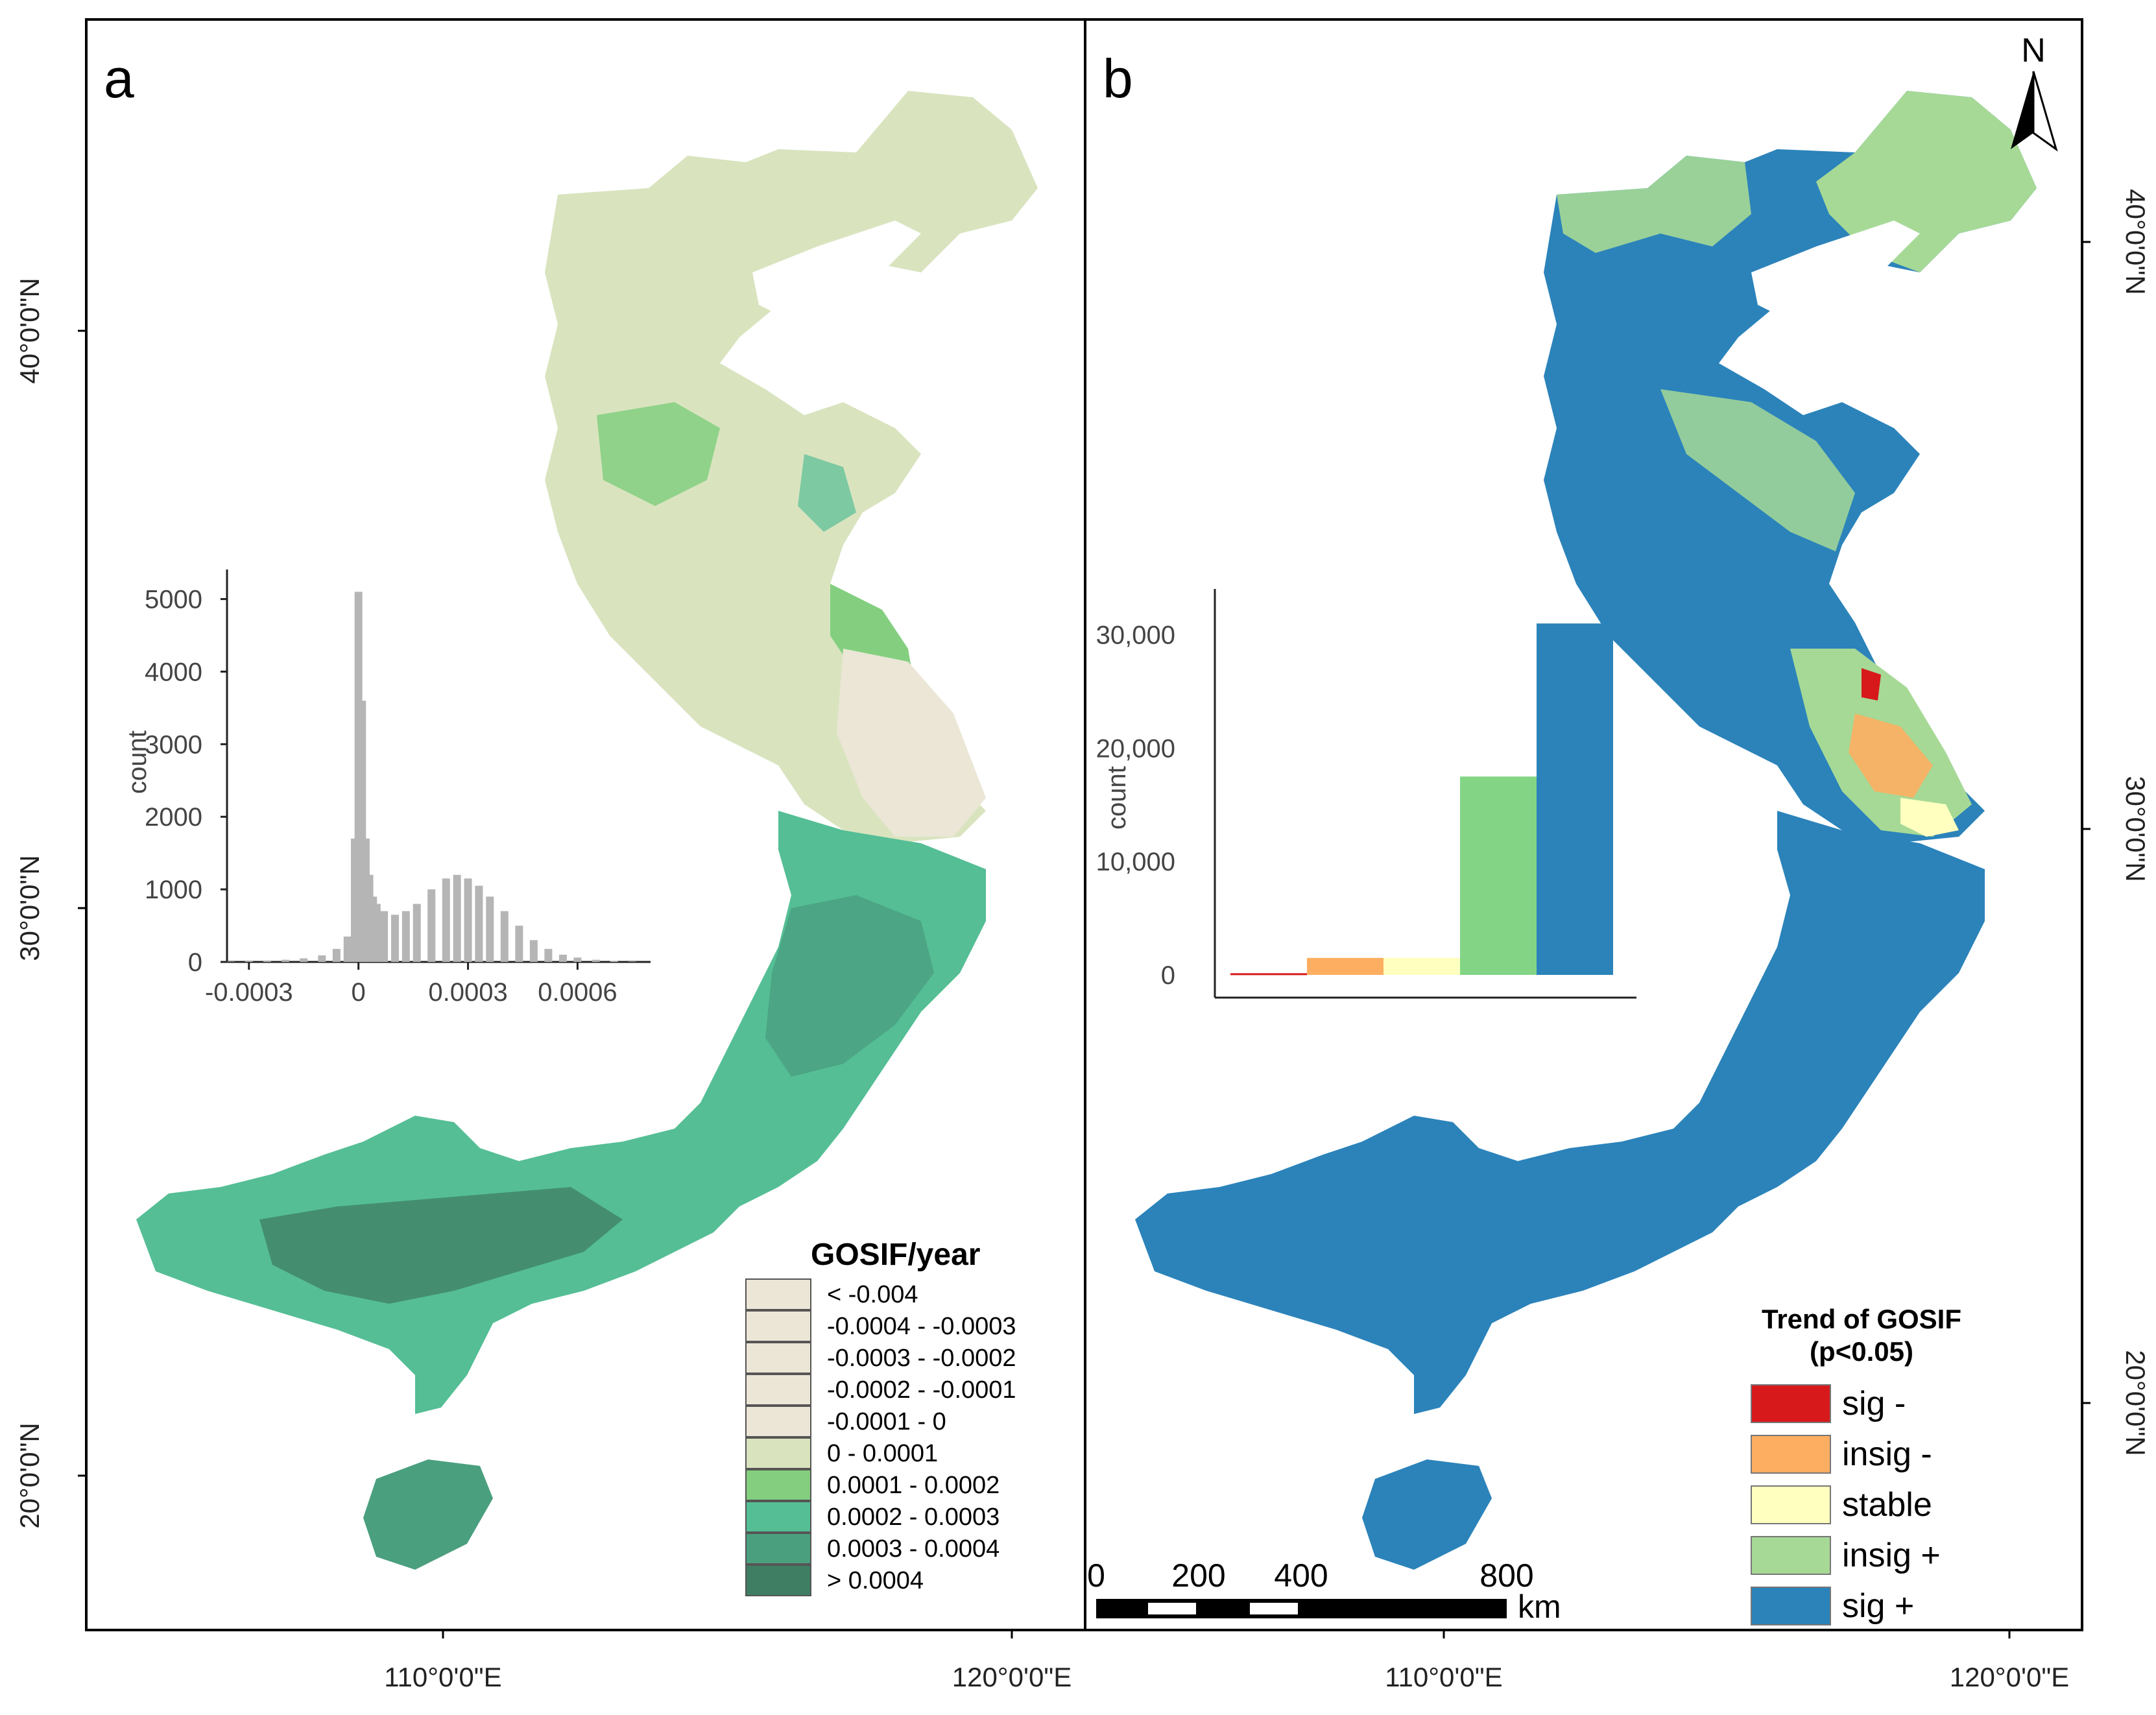  Describe the element at coordinates (119, 78) in the screenshot. I see `panel-a-label: a` at that location.